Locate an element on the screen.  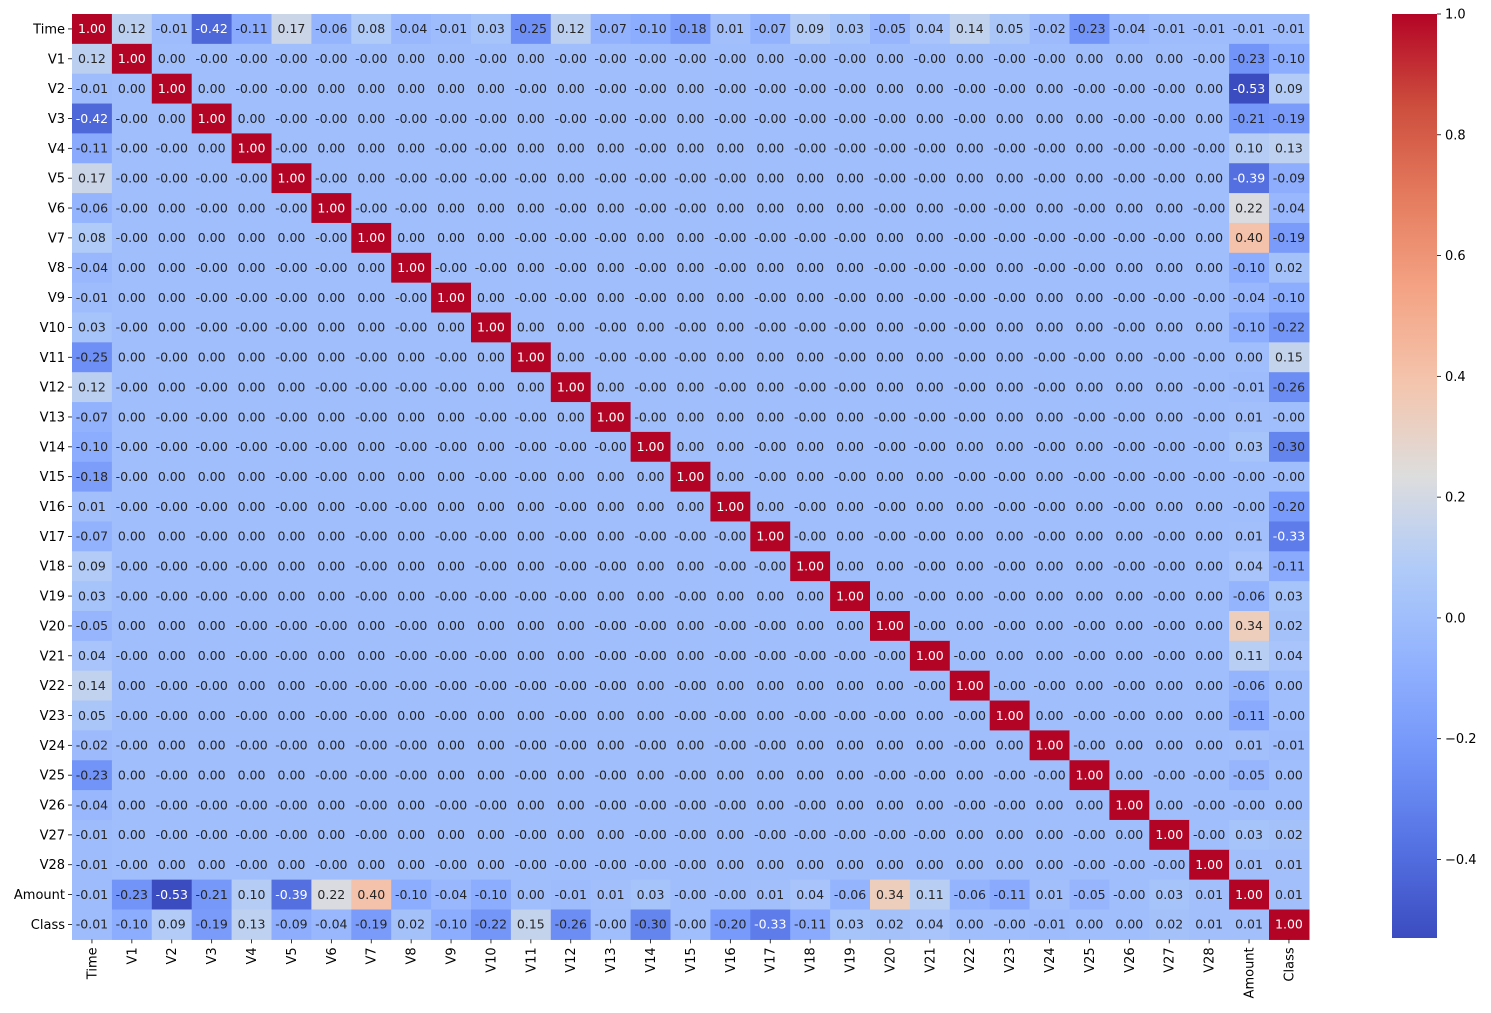
heatmap-cell-V18-Time is located at coordinates (92, 566).